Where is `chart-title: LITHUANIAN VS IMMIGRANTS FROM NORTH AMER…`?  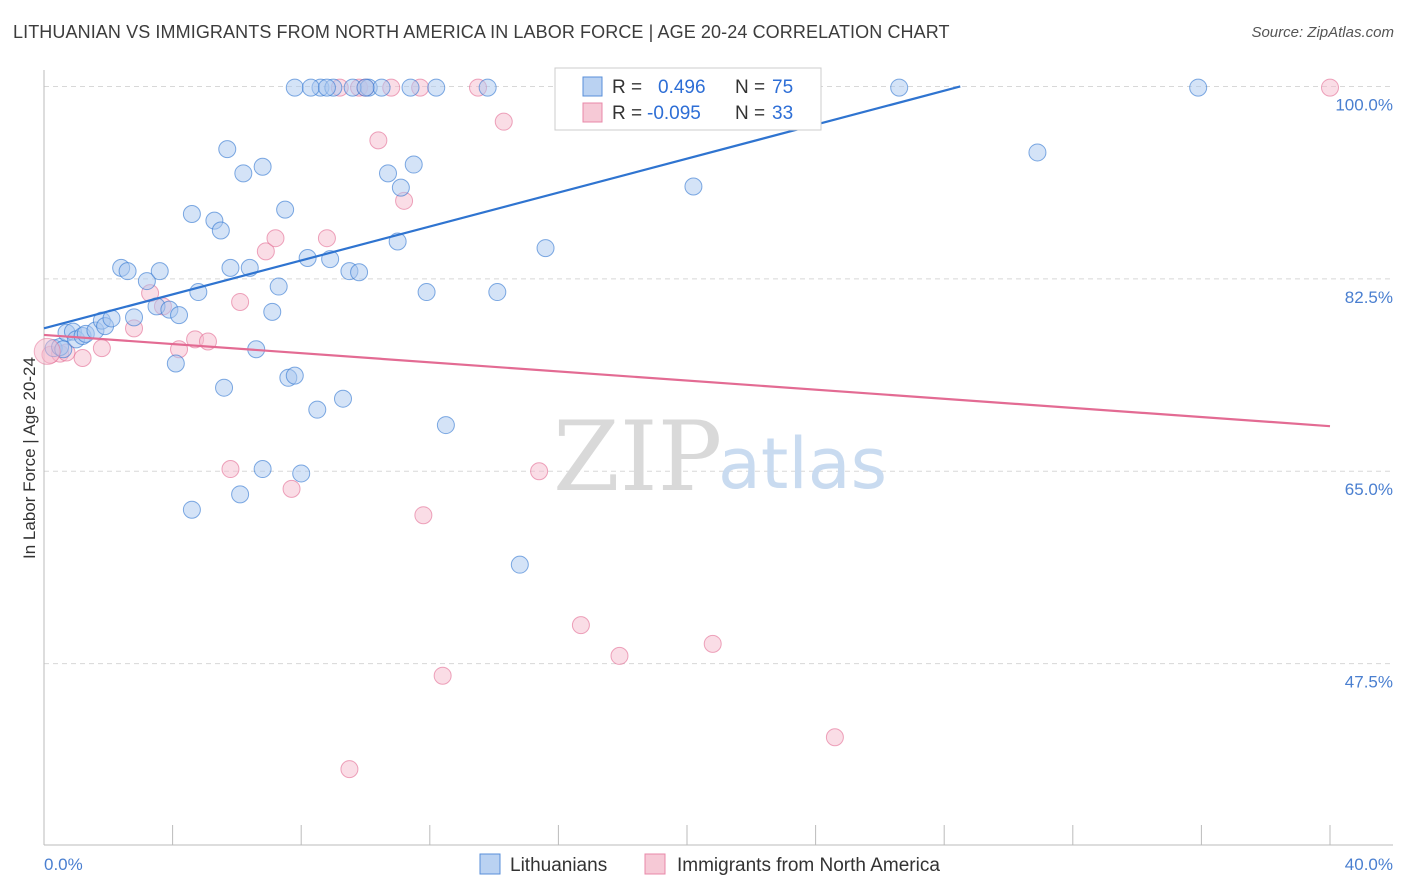 chart-title: LITHUANIAN VS IMMIGRANTS FROM NORTH AMER… is located at coordinates (481, 32).